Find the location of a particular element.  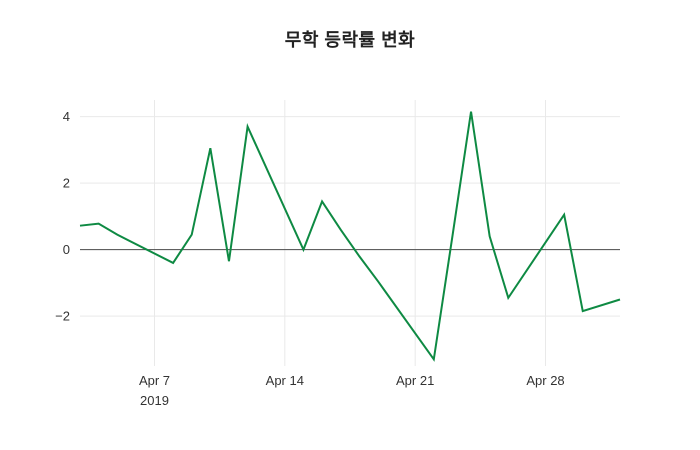

y-tick-label: −2 is located at coordinates (62, 316).